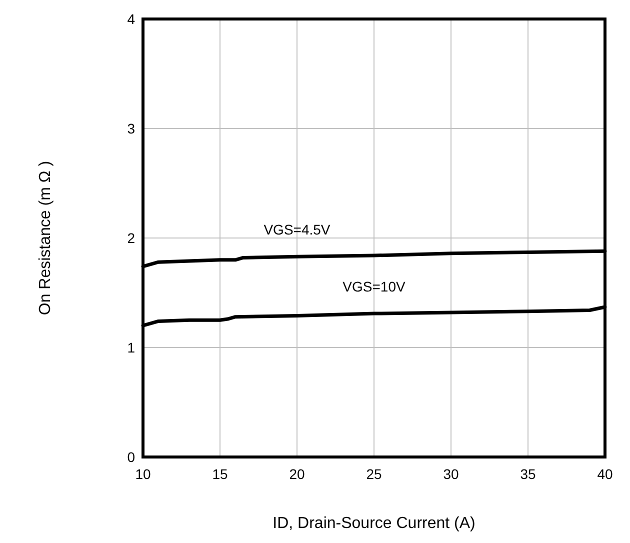 This screenshot has width=630, height=543. I want to click on x-tick-label: 35, so click(528, 474).